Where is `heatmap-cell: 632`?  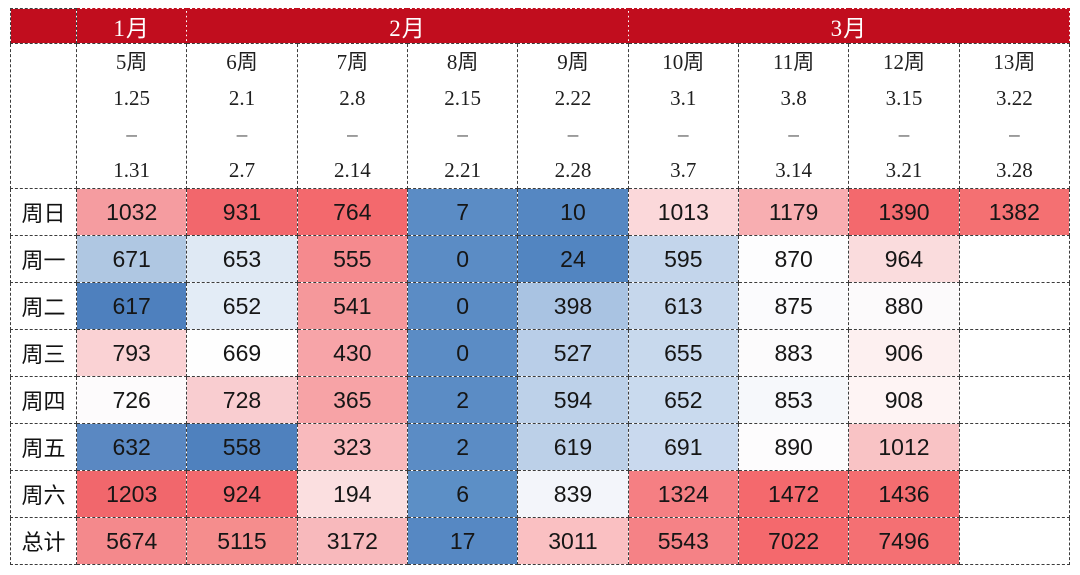
heatmap-cell: 632 is located at coordinates (131, 447).